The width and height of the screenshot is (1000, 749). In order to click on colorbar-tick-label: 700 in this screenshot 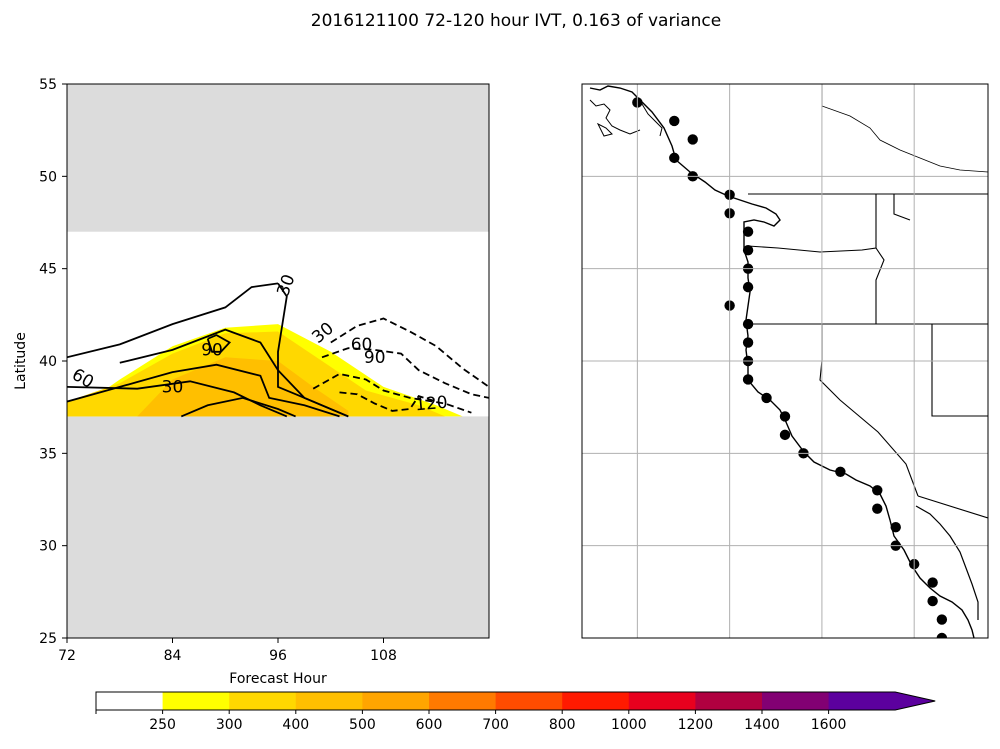, I will do `click(495, 725)`.